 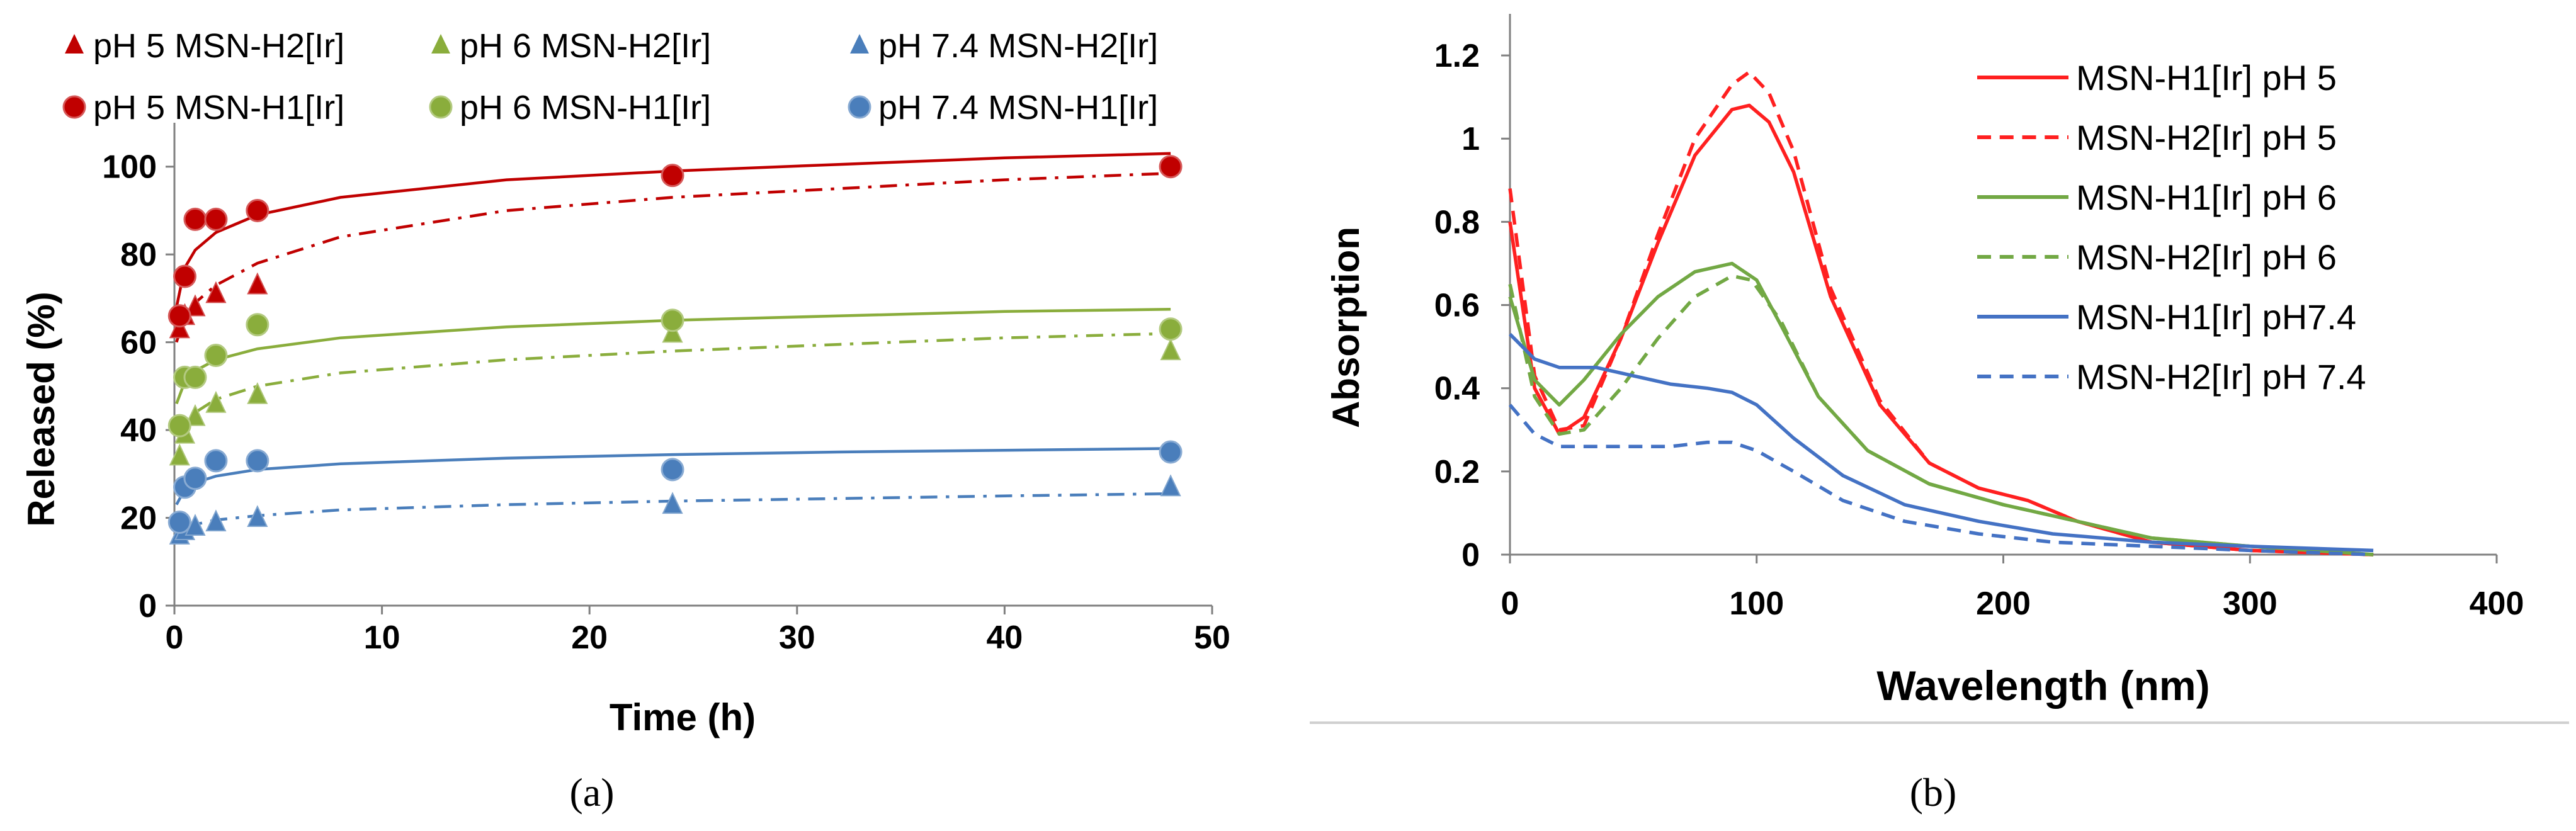 What do you see at coordinates (2216, 317) in the screenshot?
I see `absorption-legend-label: MSN-H1[Ir] pH7.4` at bounding box center [2216, 317].